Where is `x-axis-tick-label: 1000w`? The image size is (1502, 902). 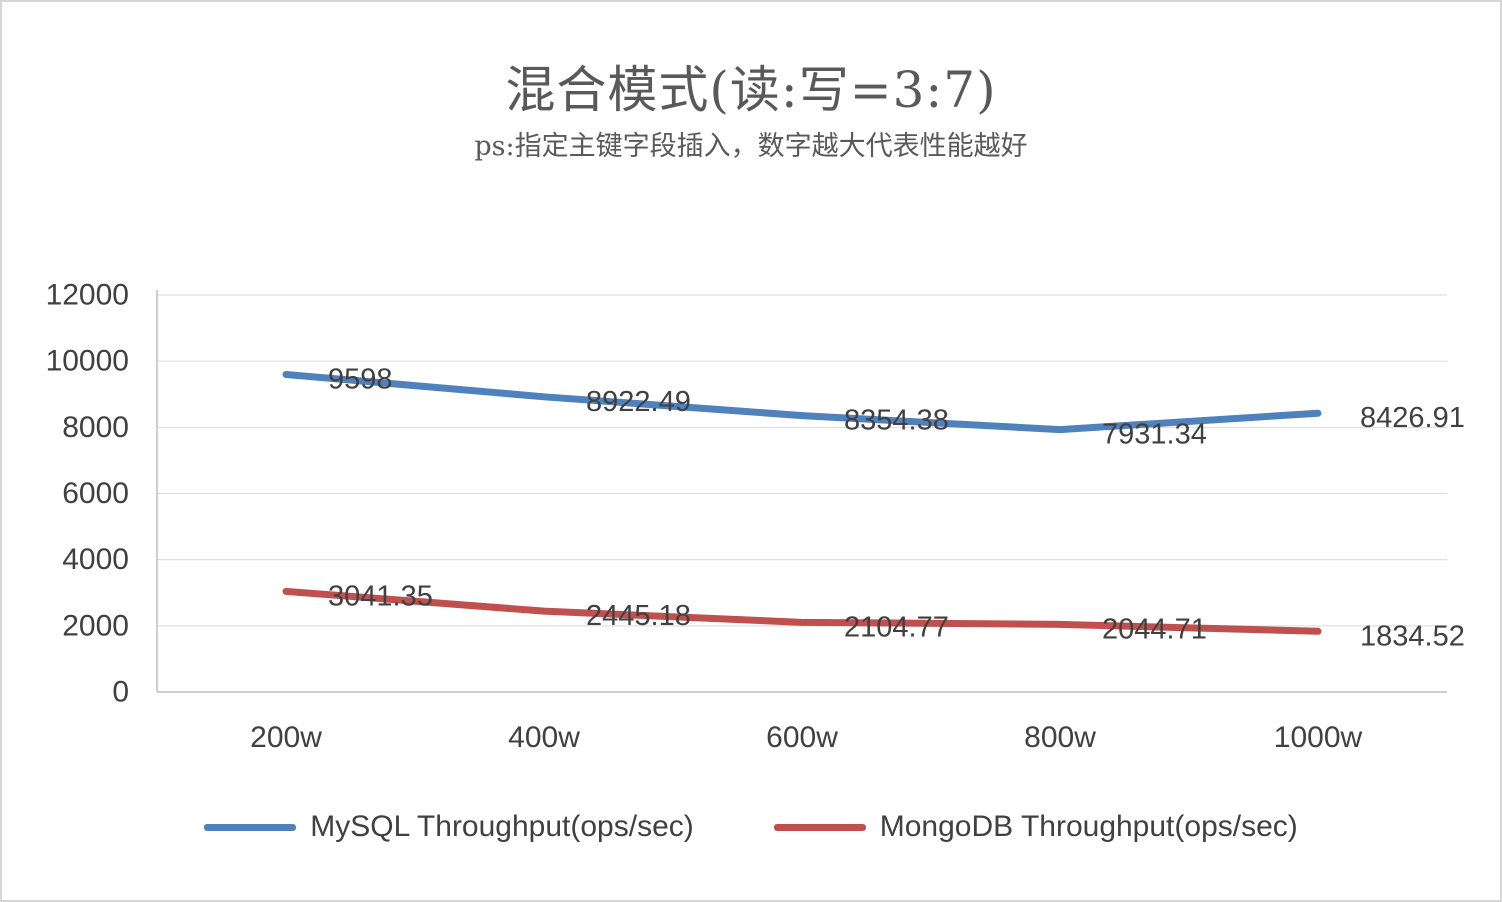 x-axis-tick-label: 1000w is located at coordinates (1318, 737).